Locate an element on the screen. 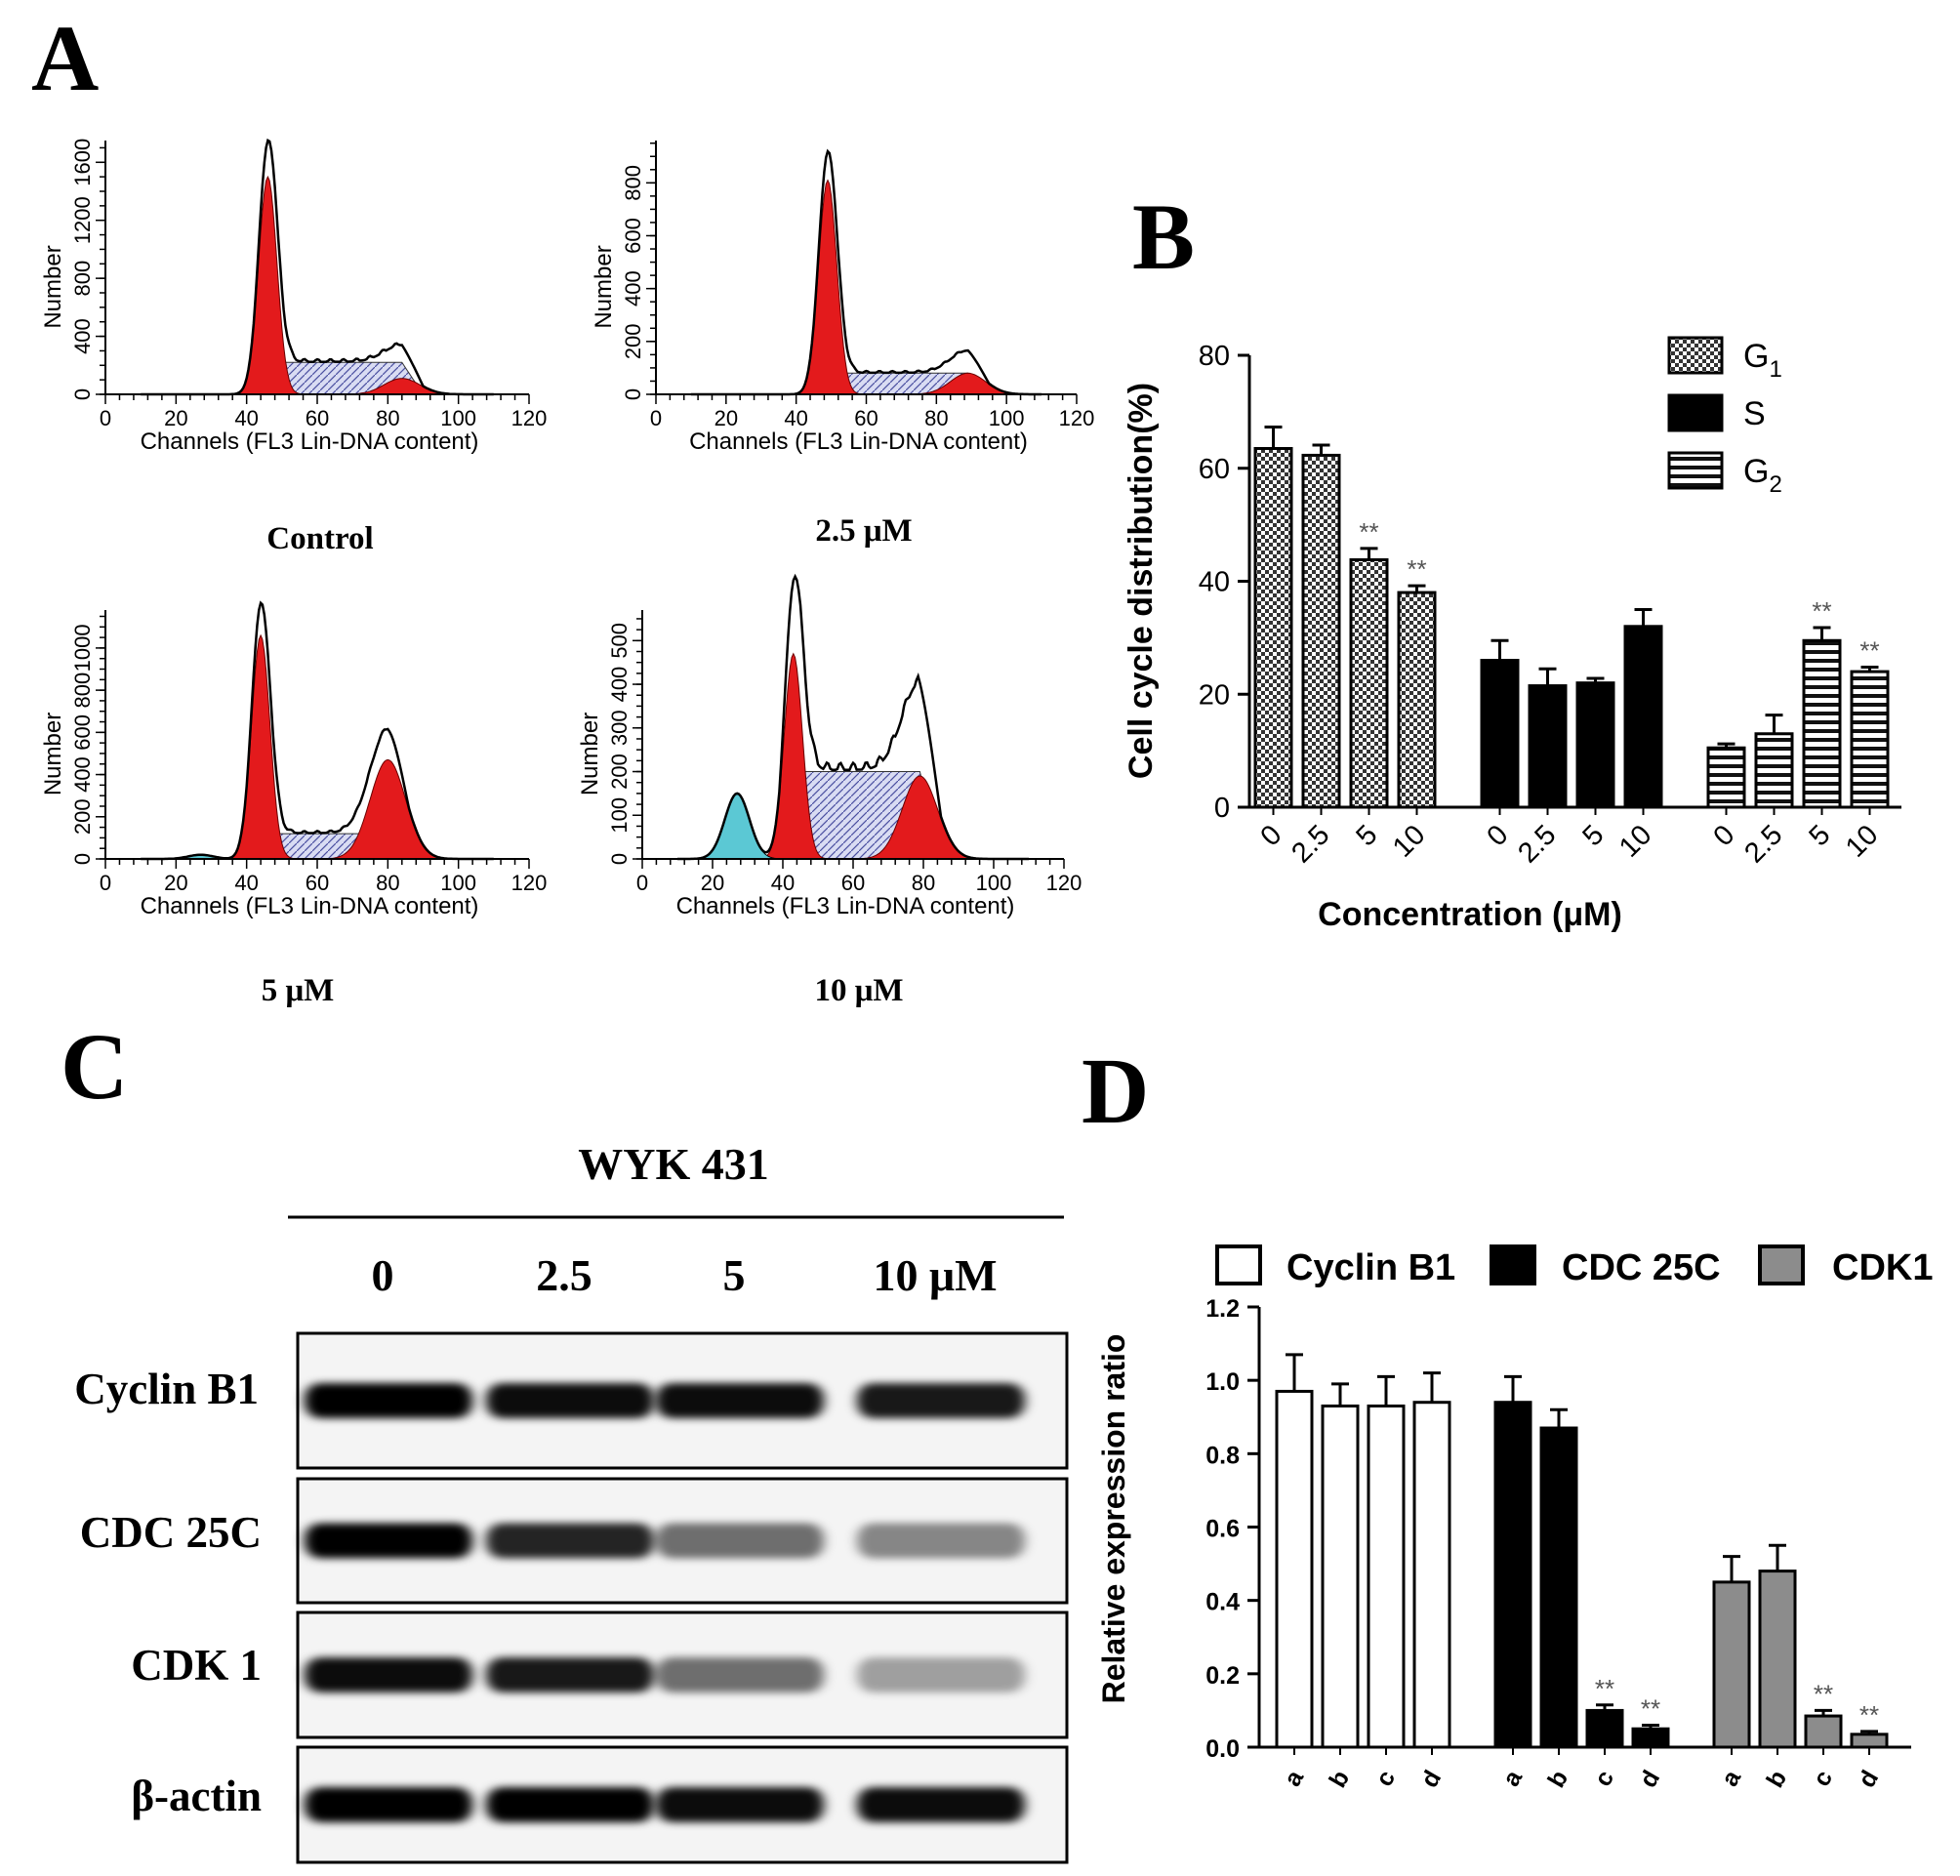  chart-x-tick-label: 5 is located at coordinates (1820, 835).